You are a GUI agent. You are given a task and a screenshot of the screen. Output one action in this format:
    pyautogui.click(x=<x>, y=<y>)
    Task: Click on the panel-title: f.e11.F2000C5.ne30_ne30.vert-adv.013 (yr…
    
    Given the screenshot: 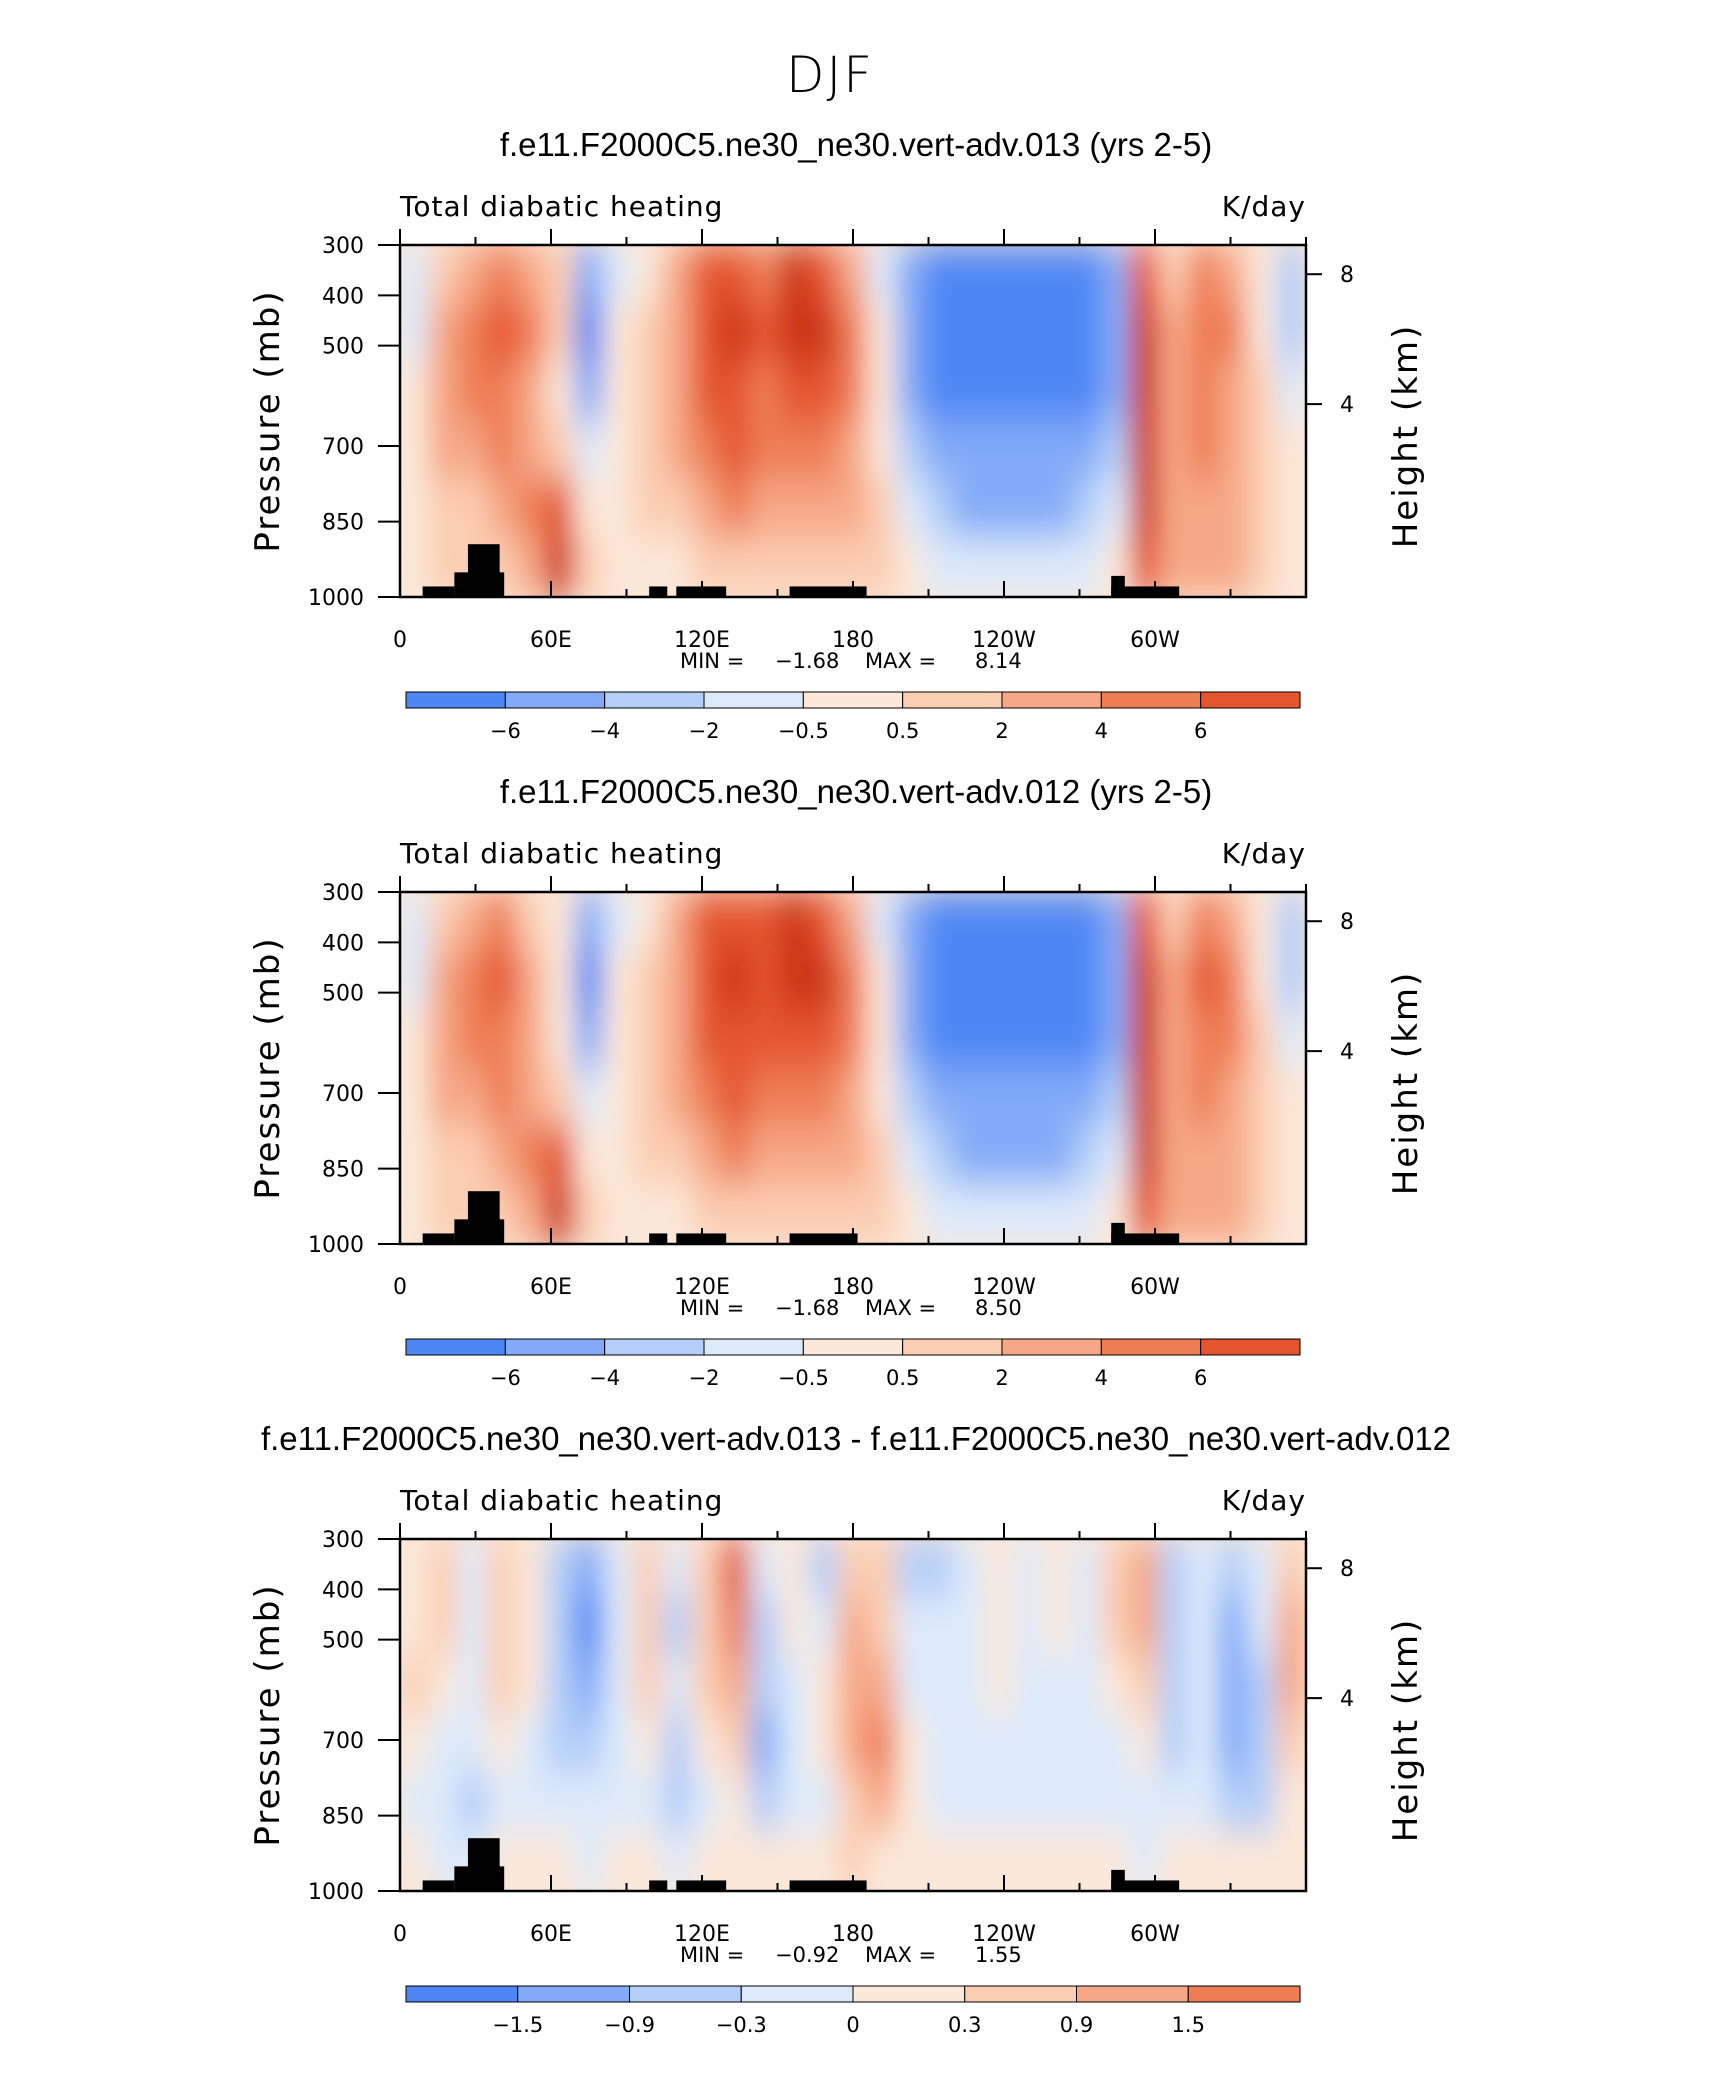 What is the action you would take?
    pyautogui.click(x=856, y=144)
    